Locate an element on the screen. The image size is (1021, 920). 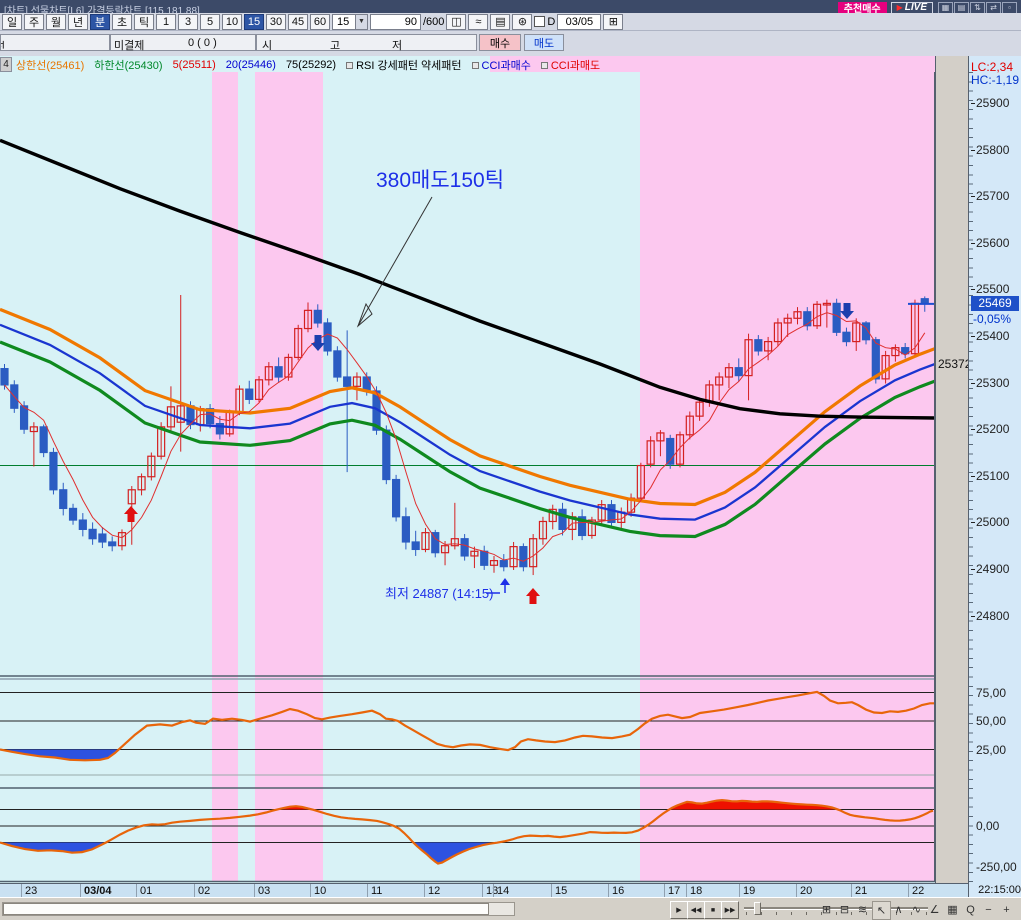
pattern-search-icon: ≋ is located at coordinates (862, 910).